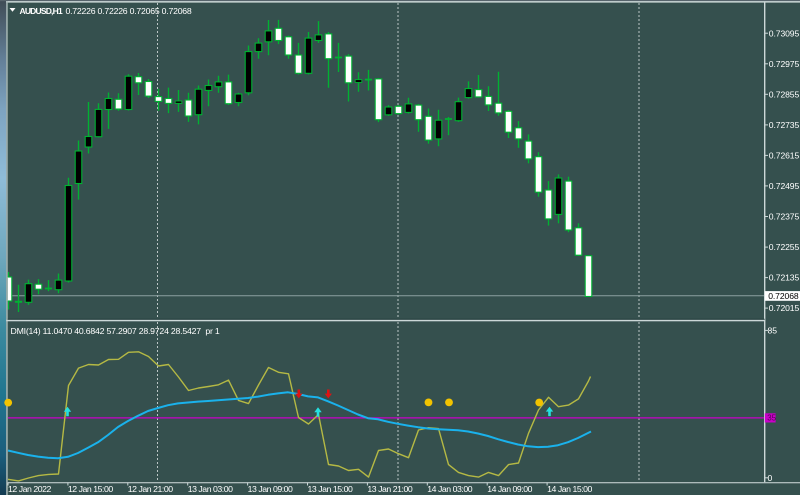  What do you see at coordinates (784, 247) in the screenshot?
I see `svg-text: 0.72255` at bounding box center [784, 247].